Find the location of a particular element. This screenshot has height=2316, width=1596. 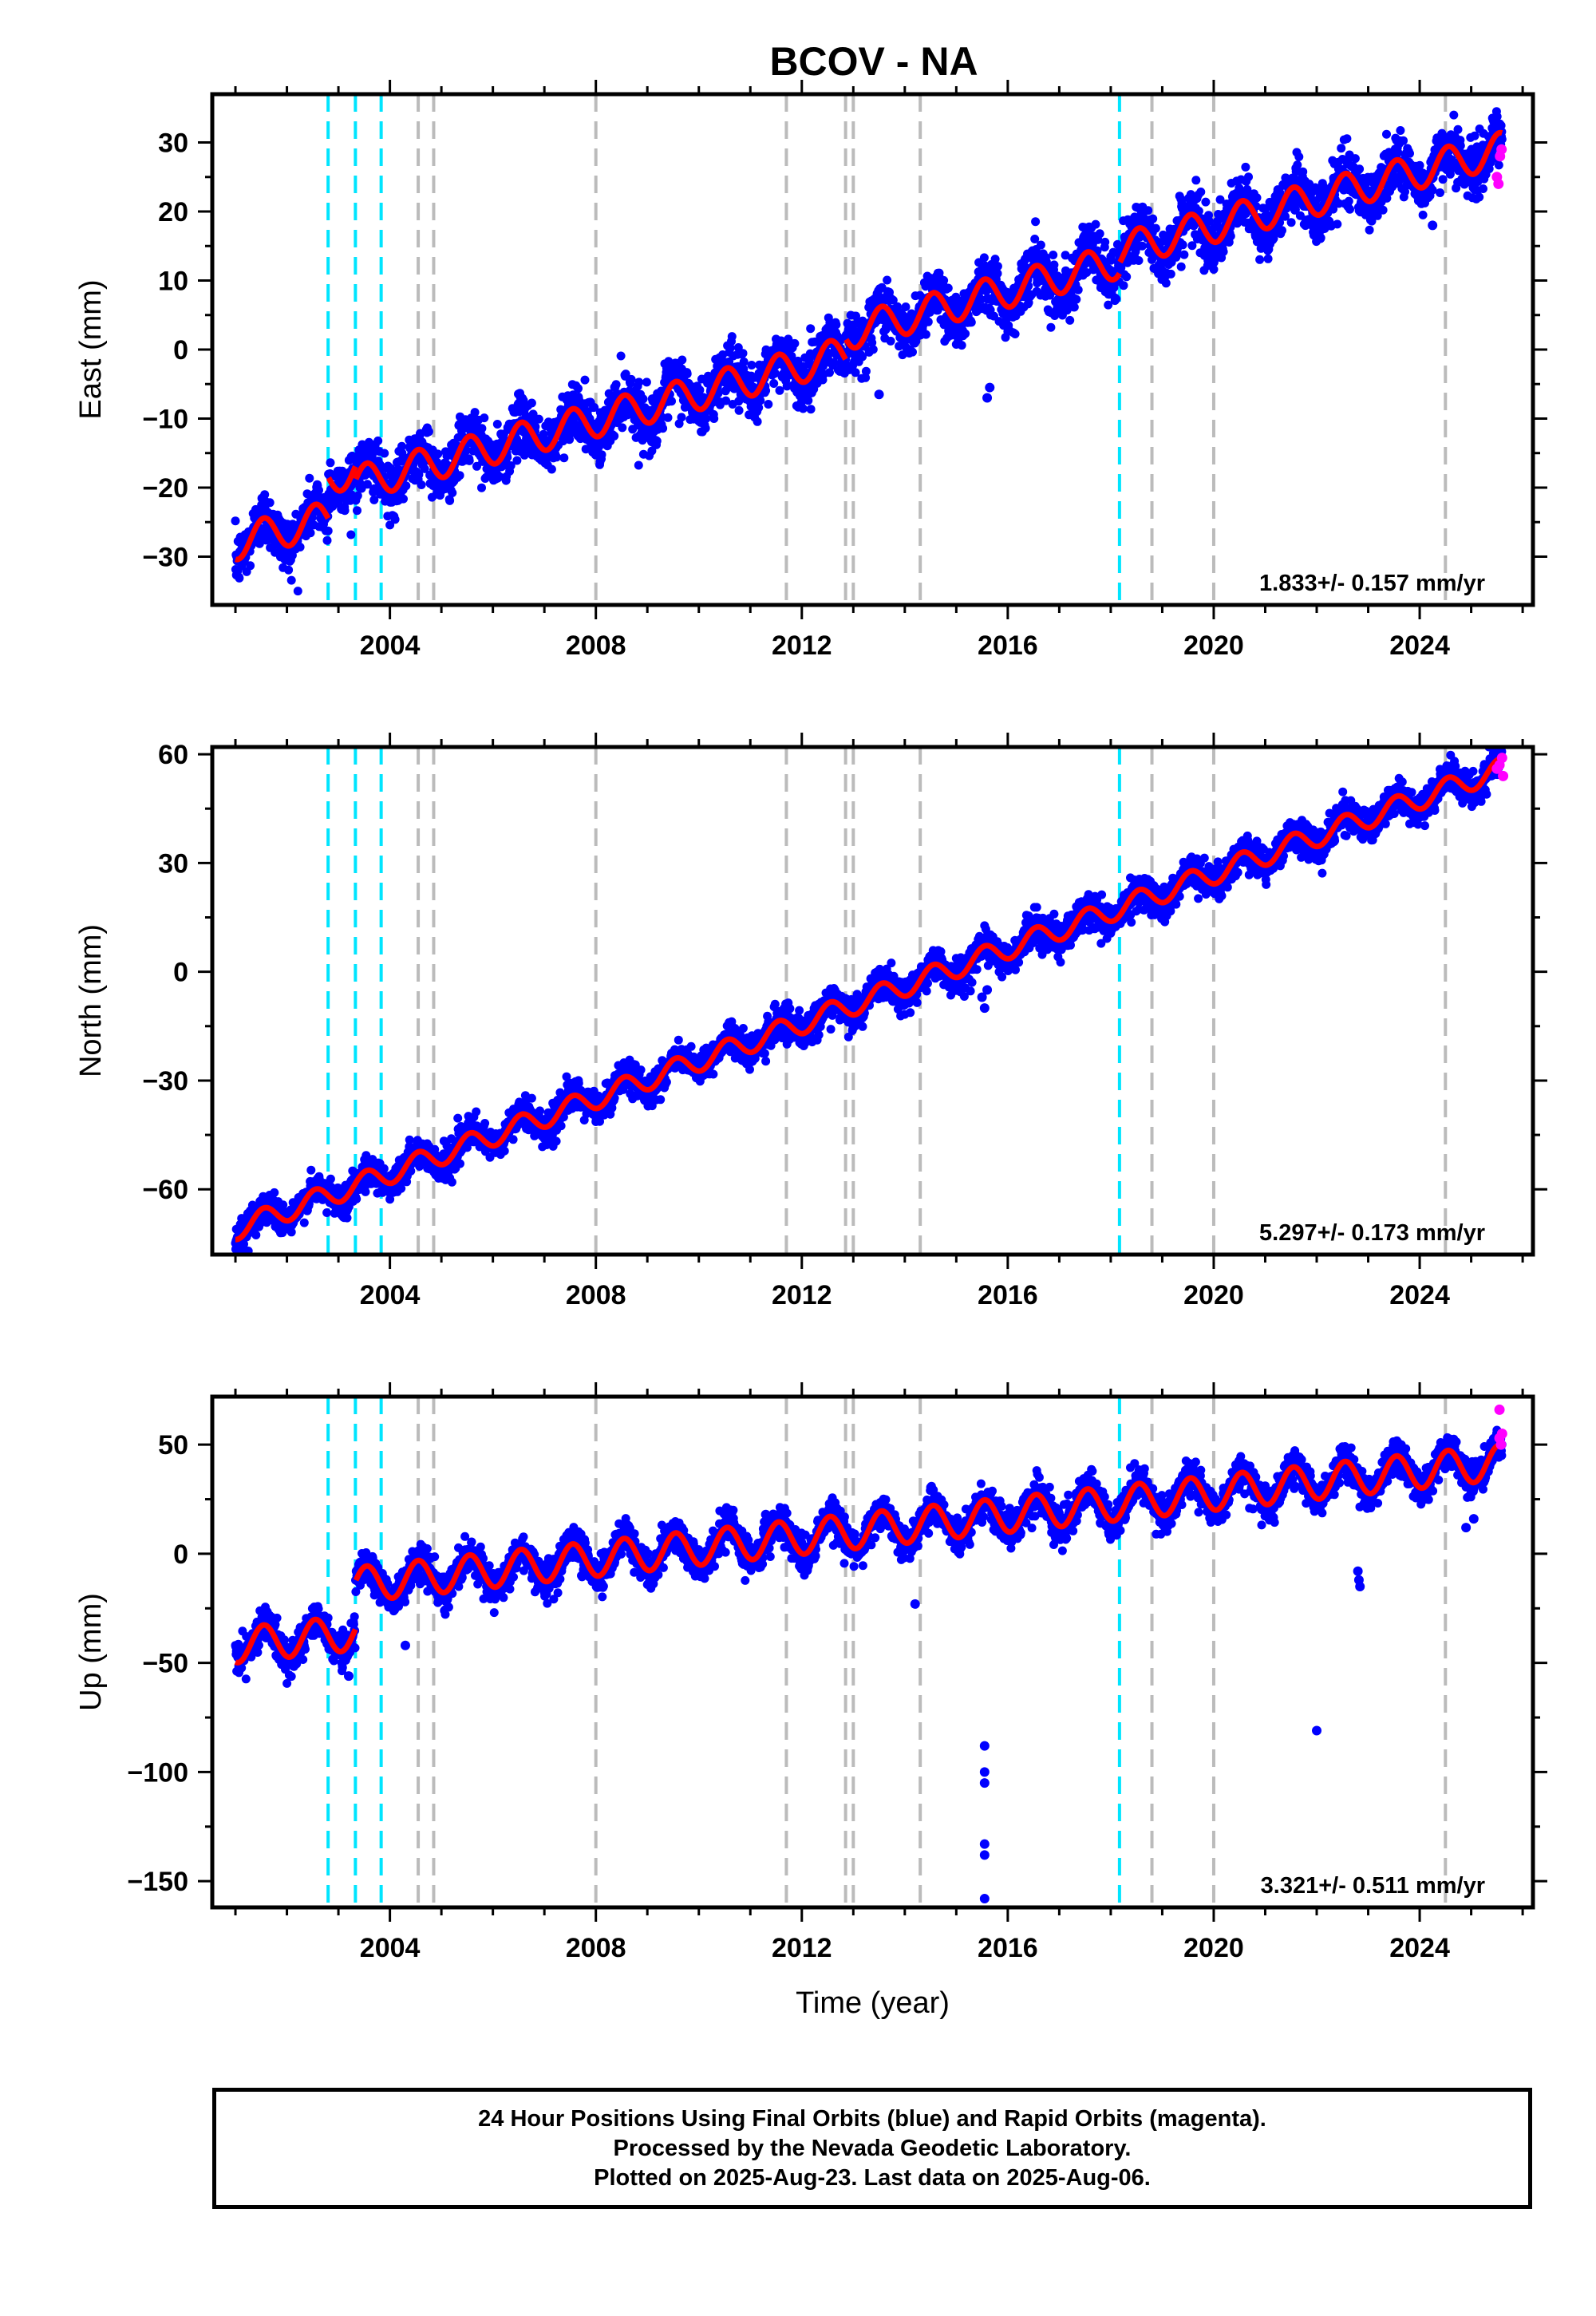

y-tick-label: −20 is located at coordinates (165, 488).